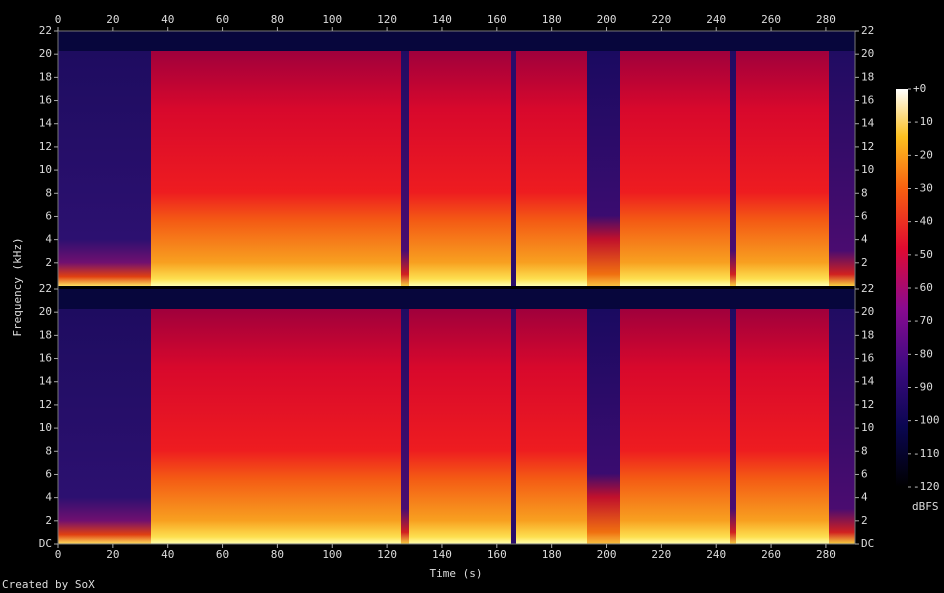 The width and height of the screenshot is (944, 593). I want to click on colorbar-tick-label: -80, so click(923, 353).